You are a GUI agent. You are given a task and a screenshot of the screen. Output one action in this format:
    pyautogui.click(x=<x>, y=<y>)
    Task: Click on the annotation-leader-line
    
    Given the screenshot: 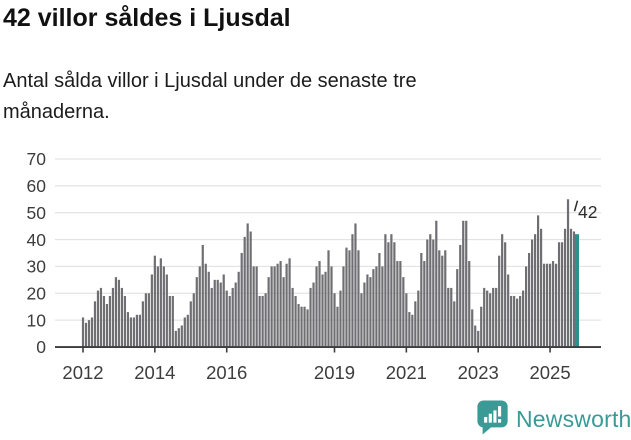 What is the action you would take?
    pyautogui.click(x=576, y=206)
    